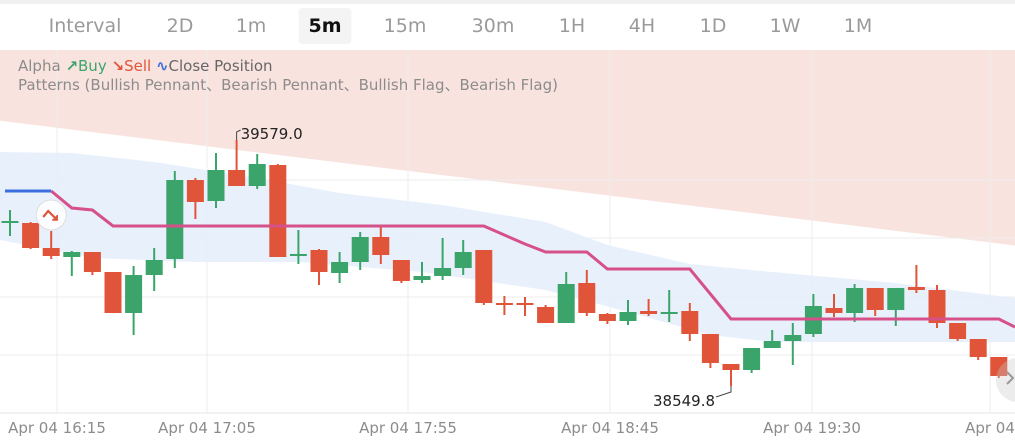 This screenshot has height=444, width=1015. What do you see at coordinates (642, 26) in the screenshot?
I see `tab-4h: 4H` at bounding box center [642, 26].